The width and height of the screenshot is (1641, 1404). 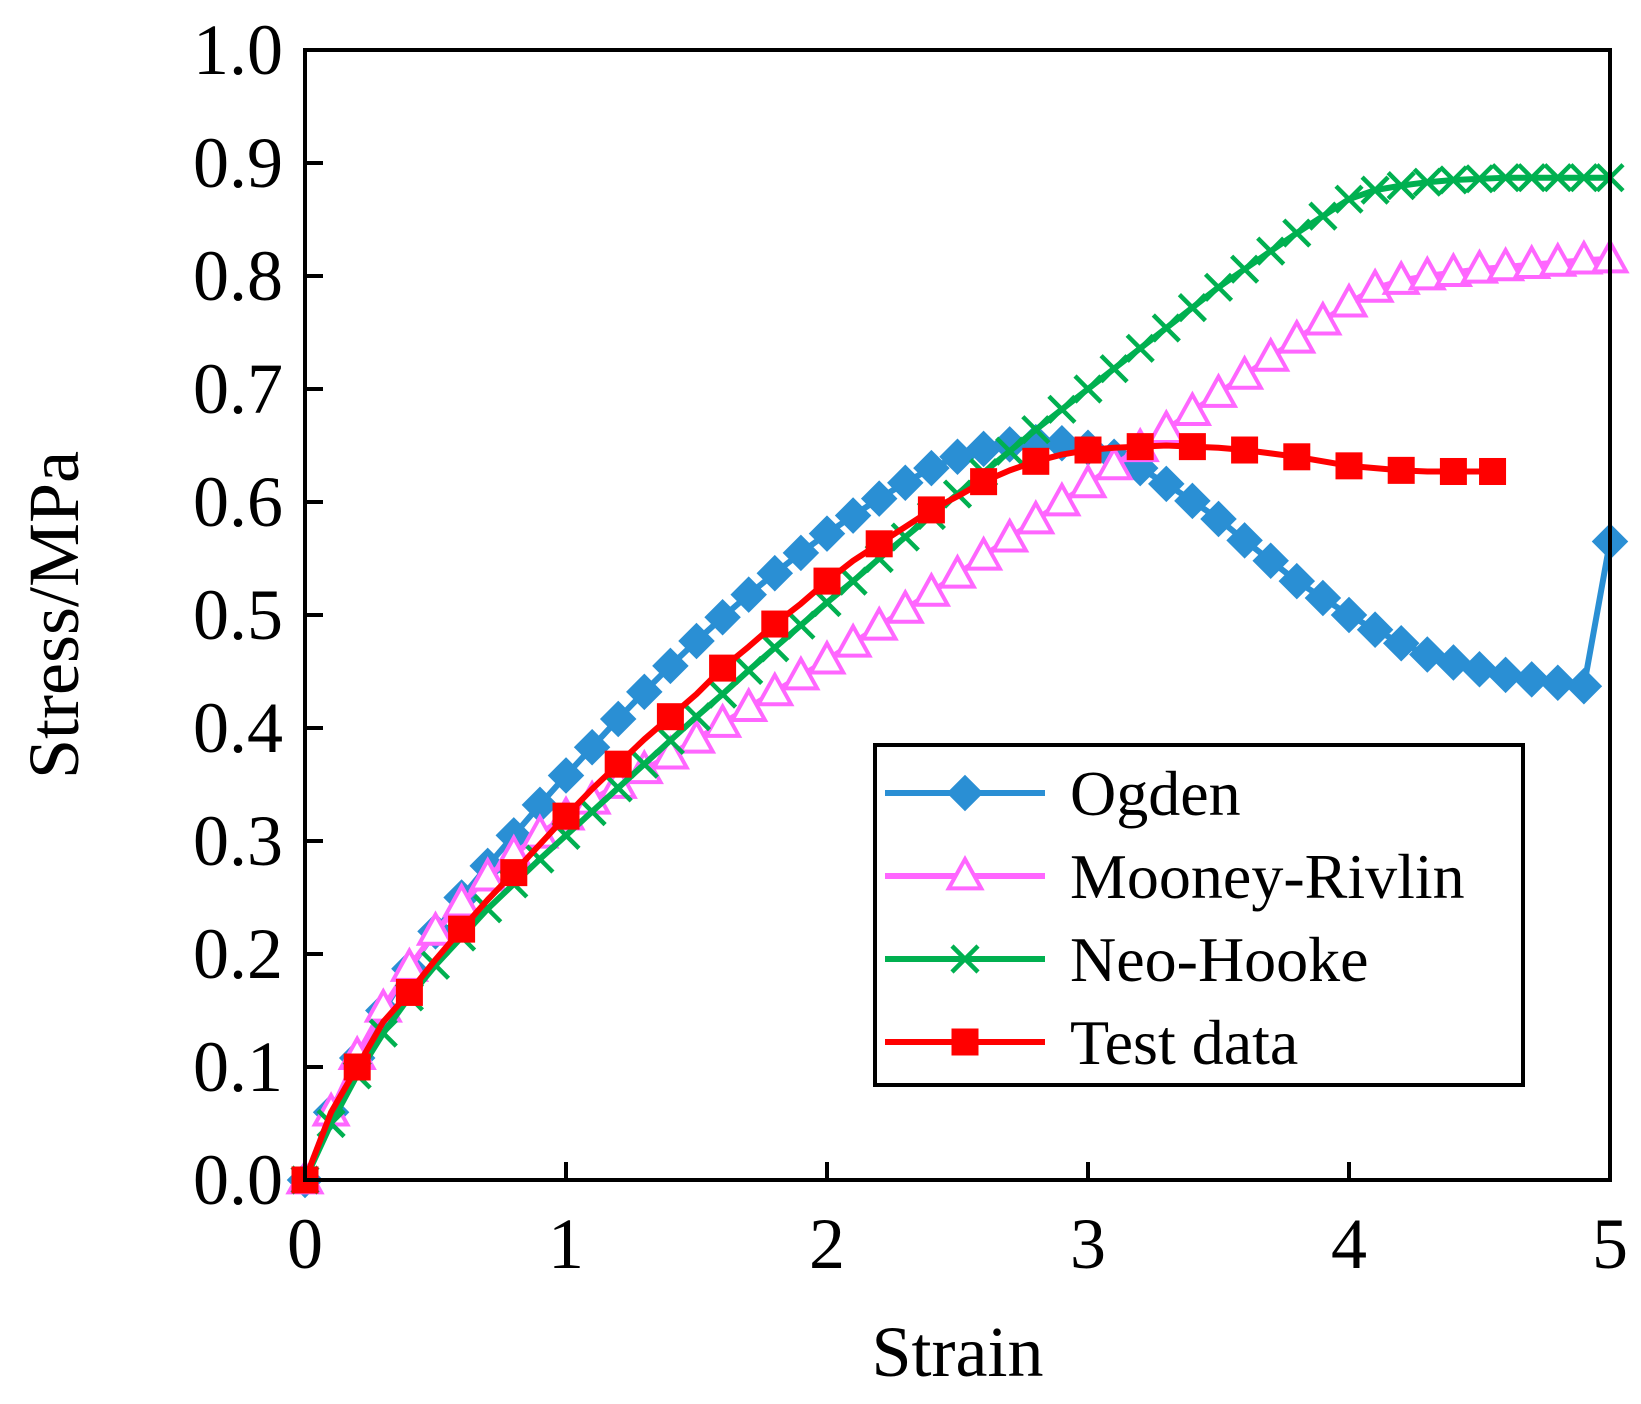 What do you see at coordinates (238, 389) in the screenshot?
I see `y-tick-label: 0.7` at bounding box center [238, 389].